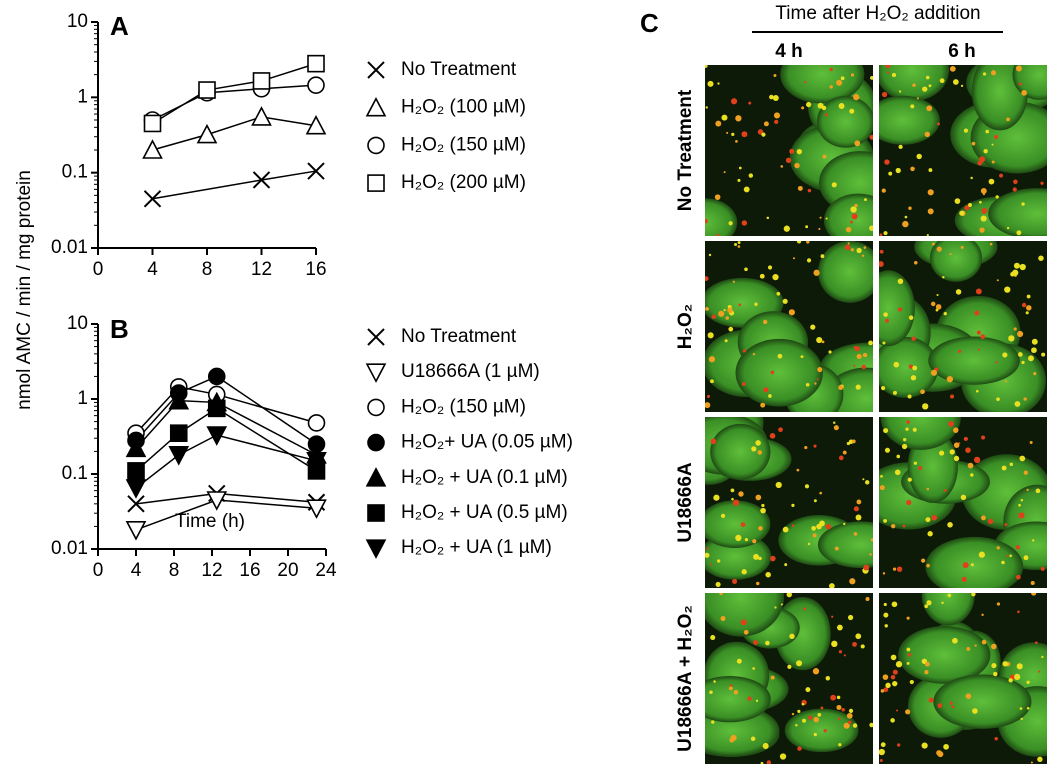 This screenshot has height=766, width=1050. What do you see at coordinates (789, 502) in the screenshot?
I see `micrograph` at bounding box center [789, 502].